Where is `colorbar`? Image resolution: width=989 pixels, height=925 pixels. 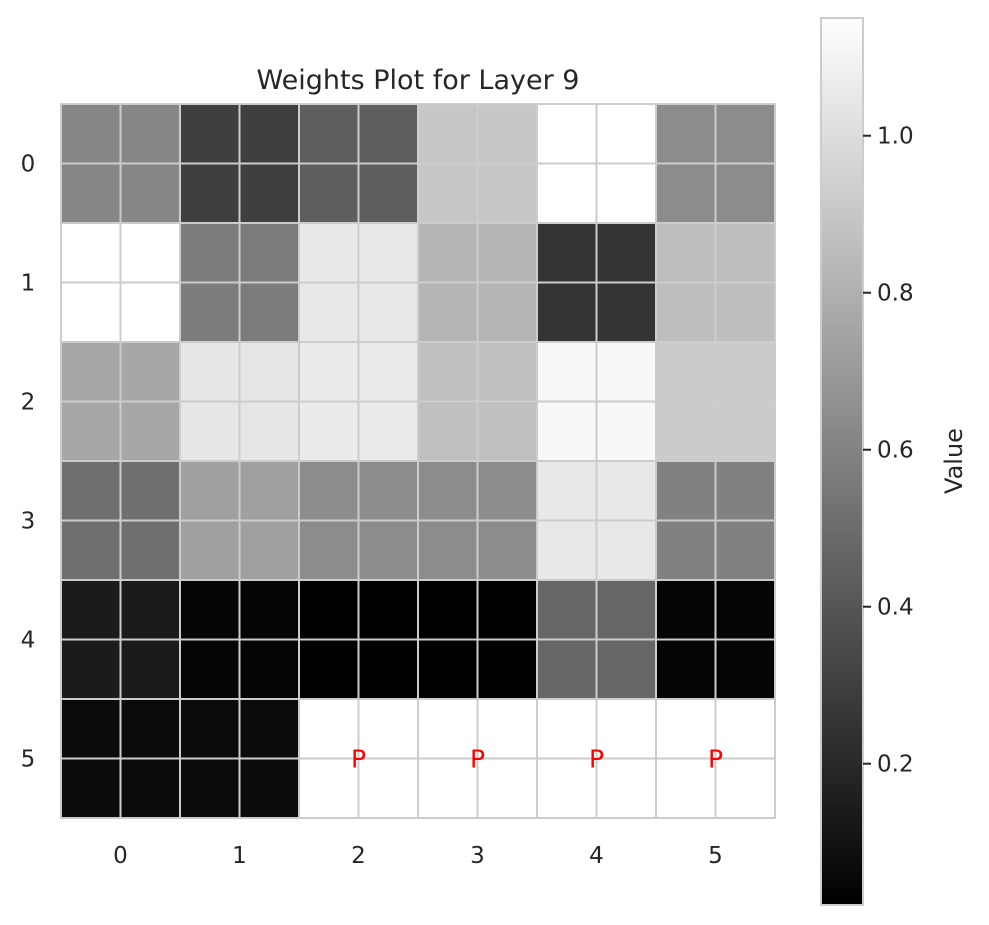 colorbar is located at coordinates (842, 461).